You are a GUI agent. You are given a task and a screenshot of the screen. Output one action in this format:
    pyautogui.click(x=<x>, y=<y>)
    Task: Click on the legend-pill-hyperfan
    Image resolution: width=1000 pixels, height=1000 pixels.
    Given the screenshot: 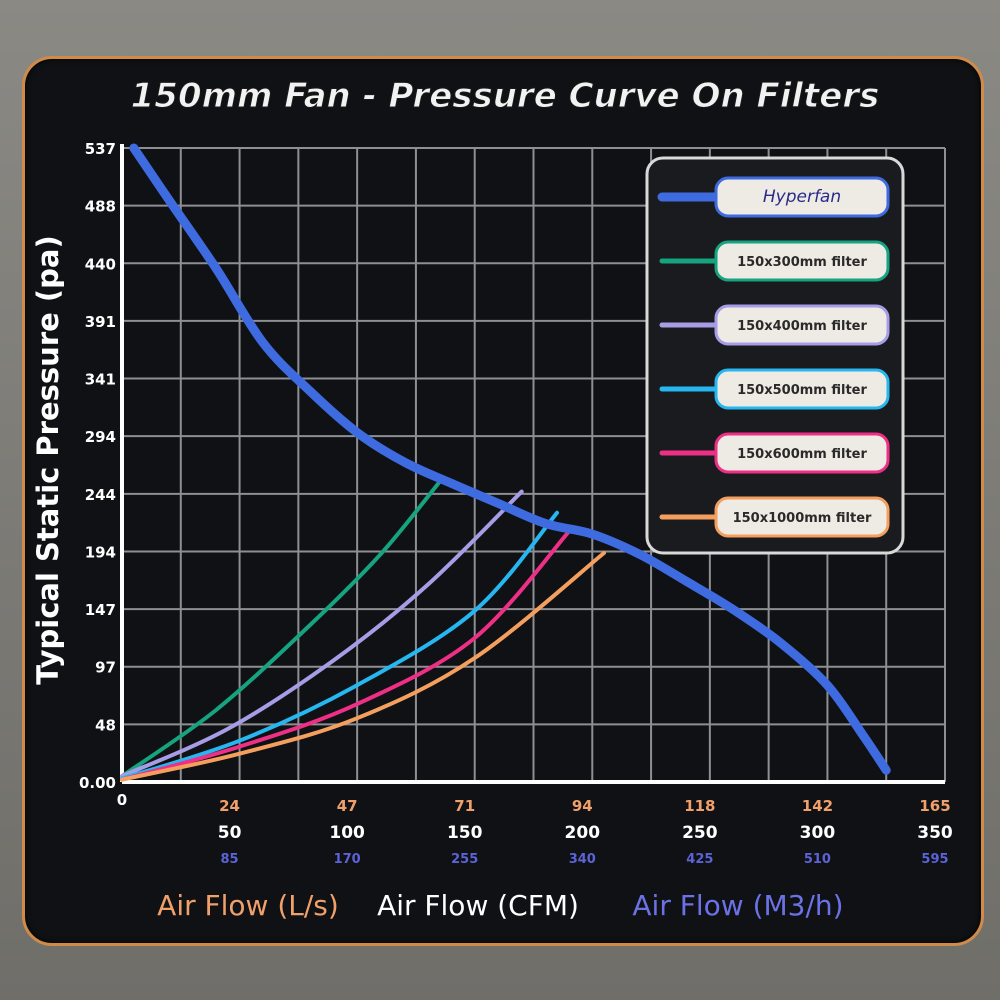 What is the action you would take?
    pyautogui.click(x=802, y=197)
    